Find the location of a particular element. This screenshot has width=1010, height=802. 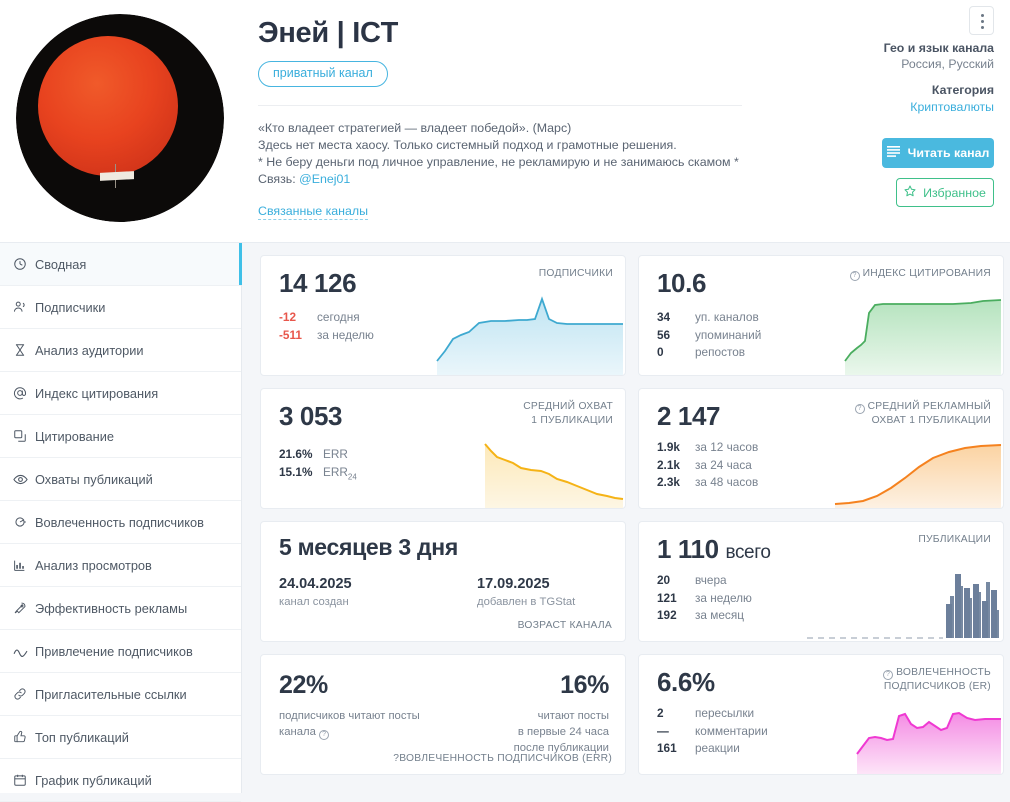

err-left-sub: подписчиков читают посты канала ? is located at coordinates (379, 724).